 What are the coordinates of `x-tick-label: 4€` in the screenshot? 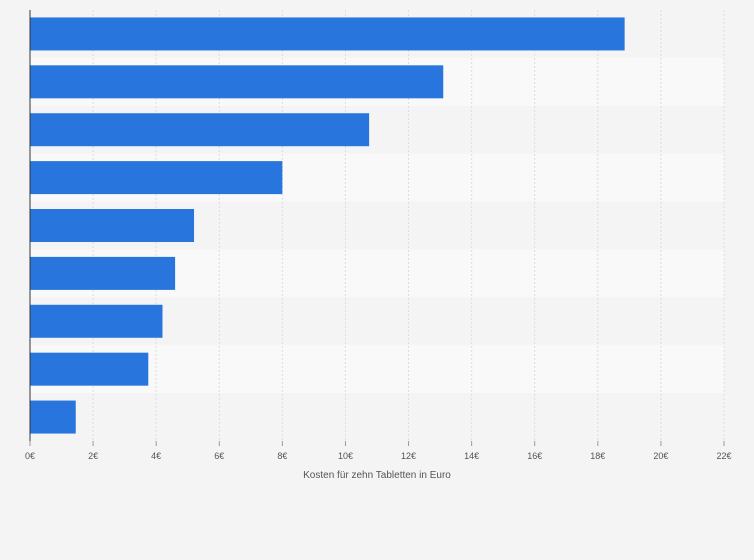 It's located at (156, 456).